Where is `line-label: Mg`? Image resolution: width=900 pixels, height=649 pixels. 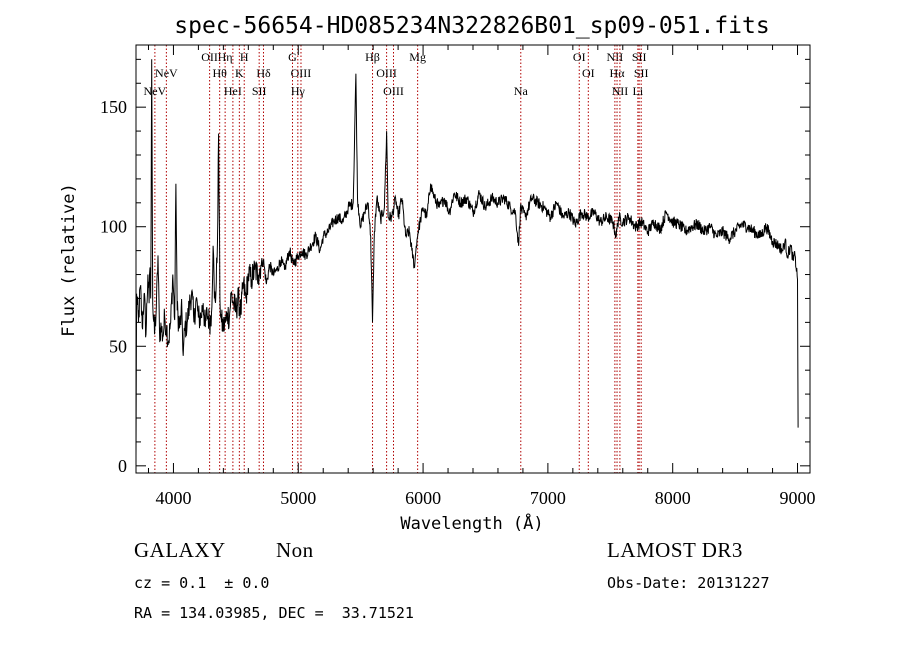
line-label: Mg is located at coordinates (417, 57).